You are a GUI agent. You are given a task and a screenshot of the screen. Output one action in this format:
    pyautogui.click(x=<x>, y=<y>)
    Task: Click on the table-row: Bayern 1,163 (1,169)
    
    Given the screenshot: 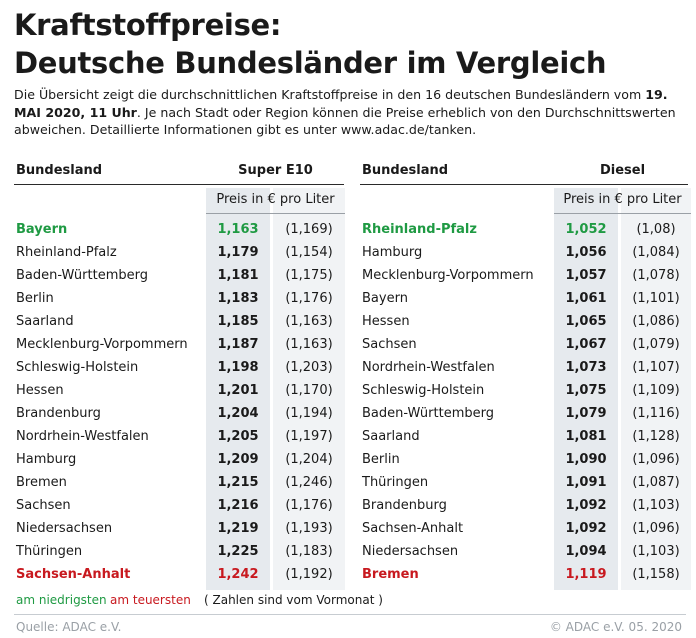 What is the action you would take?
    pyautogui.click(x=179, y=229)
    